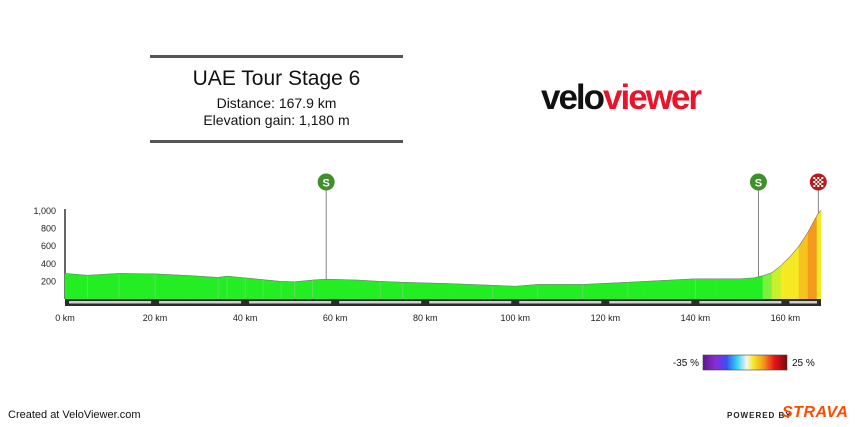 The image size is (859, 427). Describe the element at coordinates (606, 318) in the screenshot. I see `x-tick-label: 120 km` at that location.